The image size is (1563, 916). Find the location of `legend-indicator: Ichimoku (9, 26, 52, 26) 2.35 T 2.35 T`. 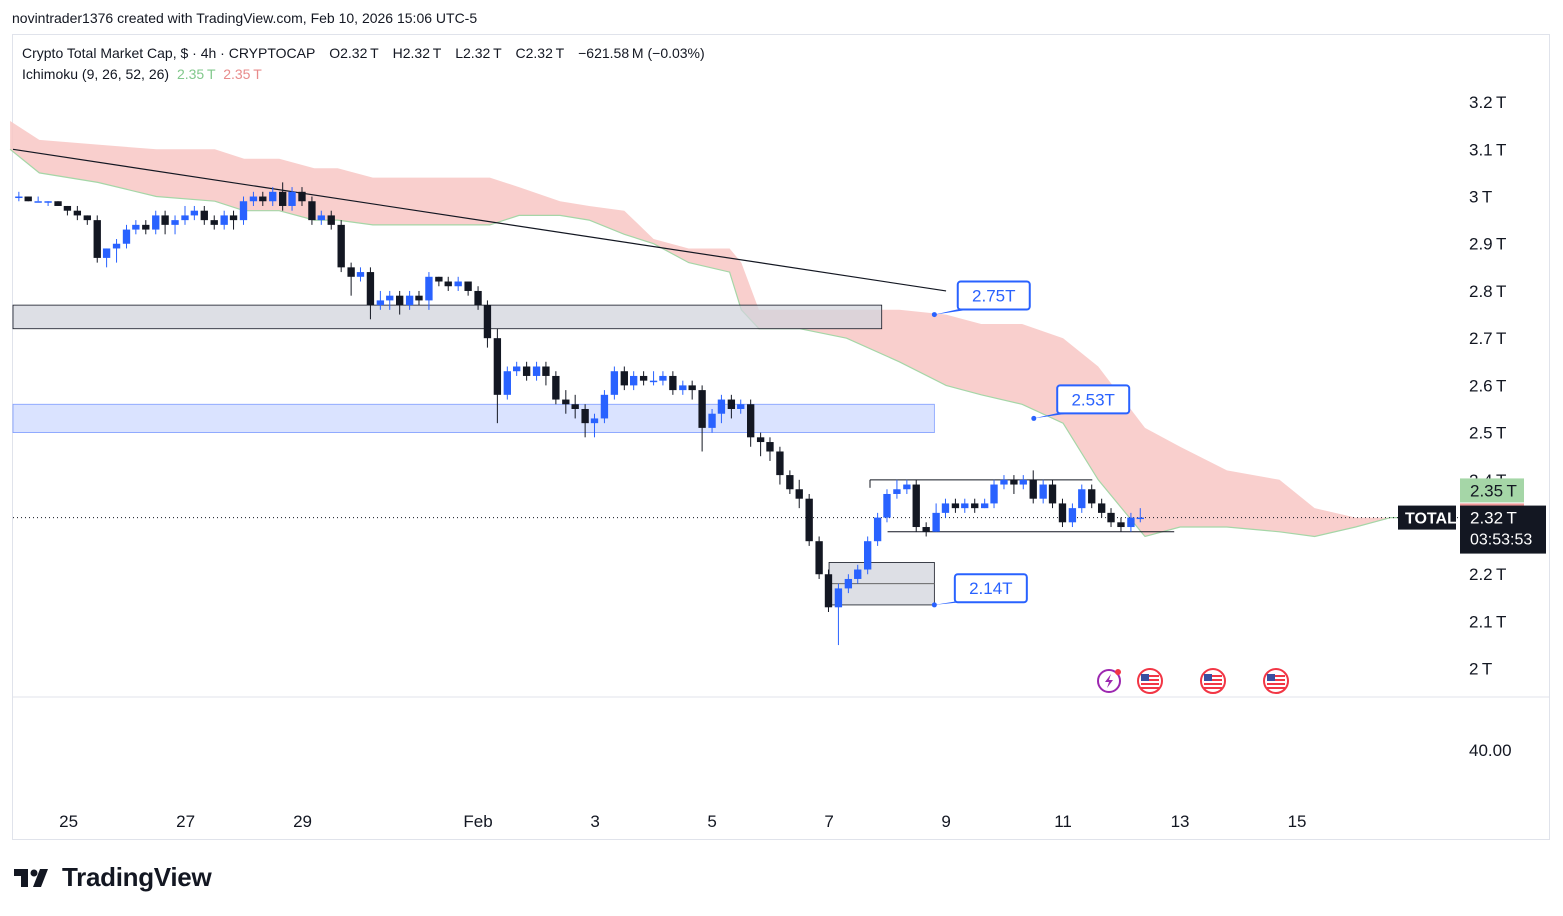

legend-indicator: Ichimoku (9, 26, 52, 26) 2.35 T 2.35 T is located at coordinates (142, 74).